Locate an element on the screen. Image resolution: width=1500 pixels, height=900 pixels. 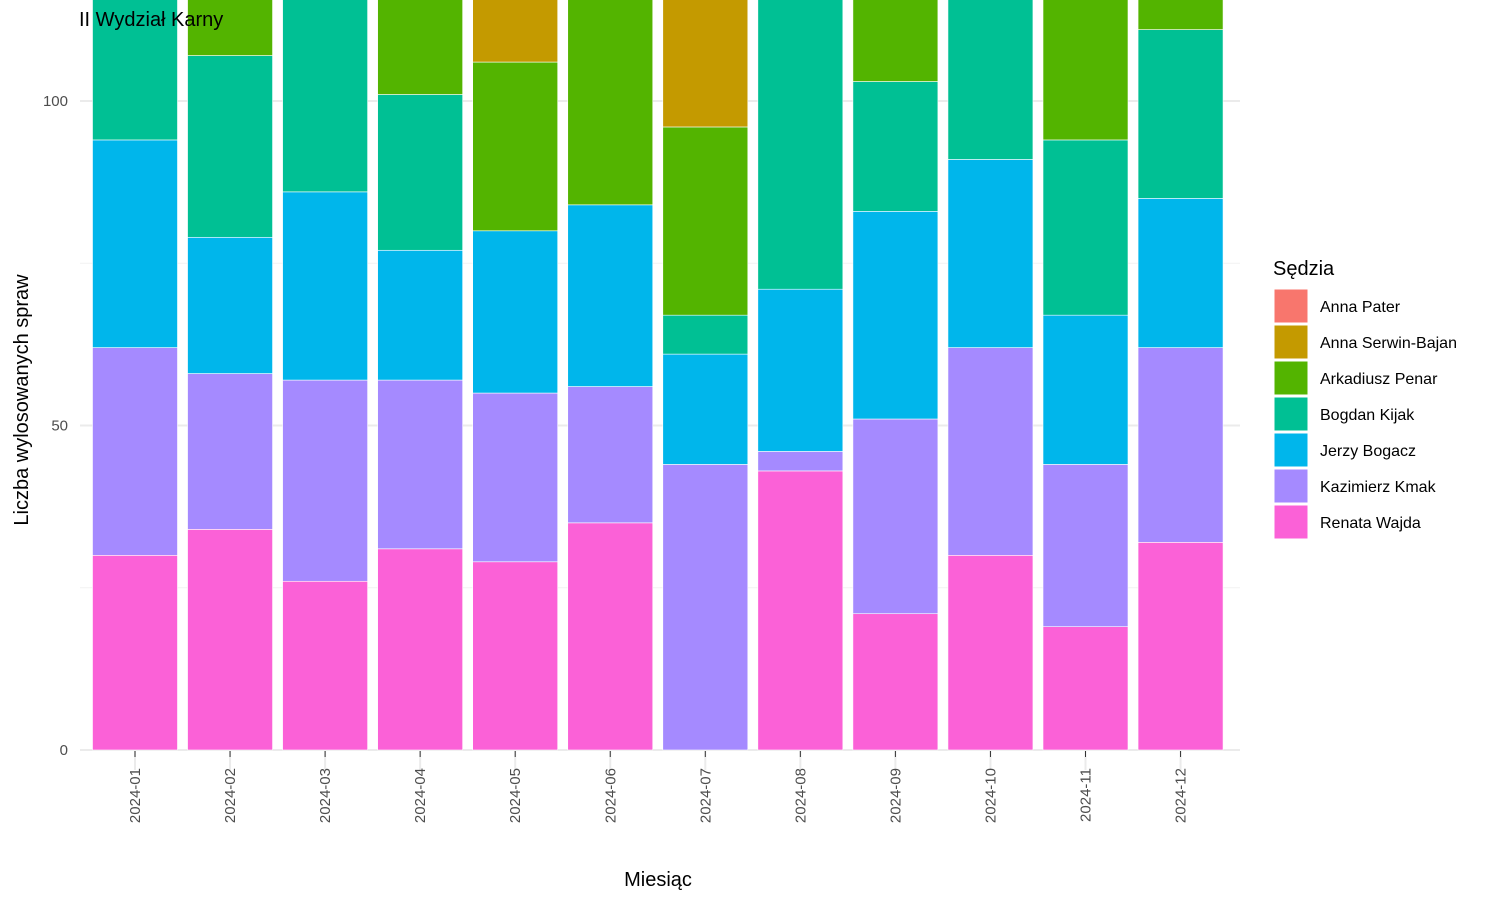
legend-label: Jerzy Bogacz is located at coordinates (1368, 451).